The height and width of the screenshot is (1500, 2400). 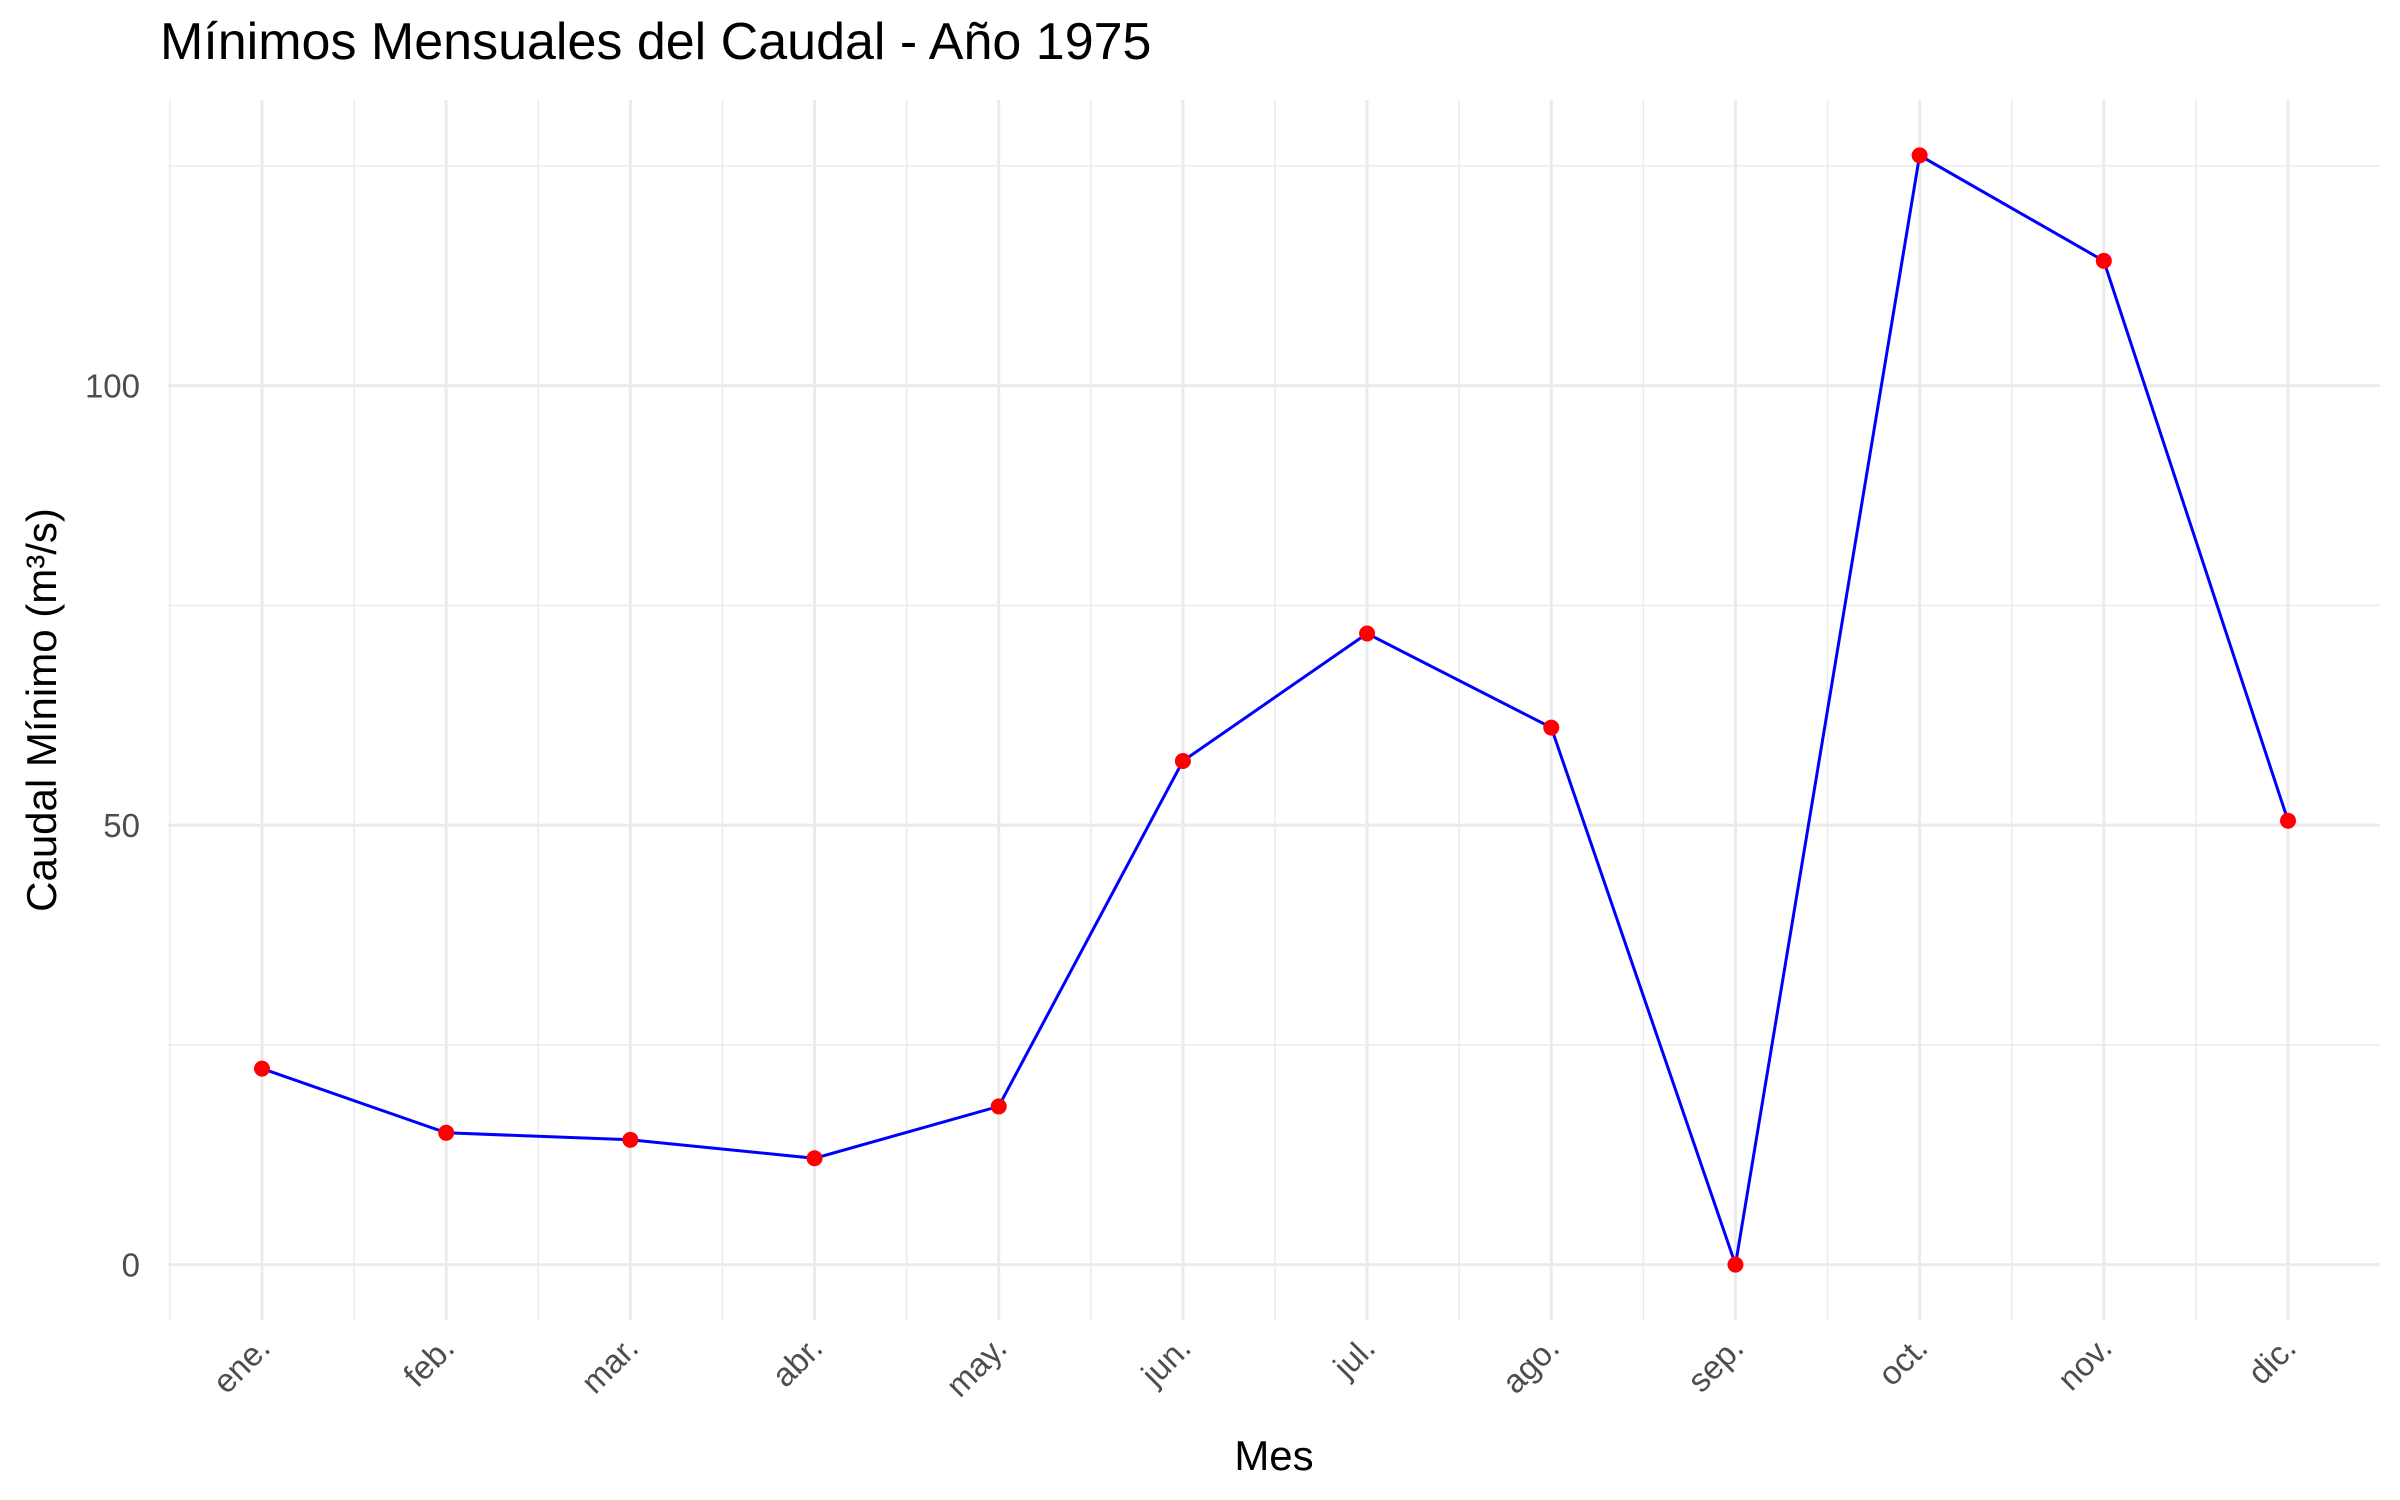 I want to click on y-tick-label: 100, so click(x=112, y=386).